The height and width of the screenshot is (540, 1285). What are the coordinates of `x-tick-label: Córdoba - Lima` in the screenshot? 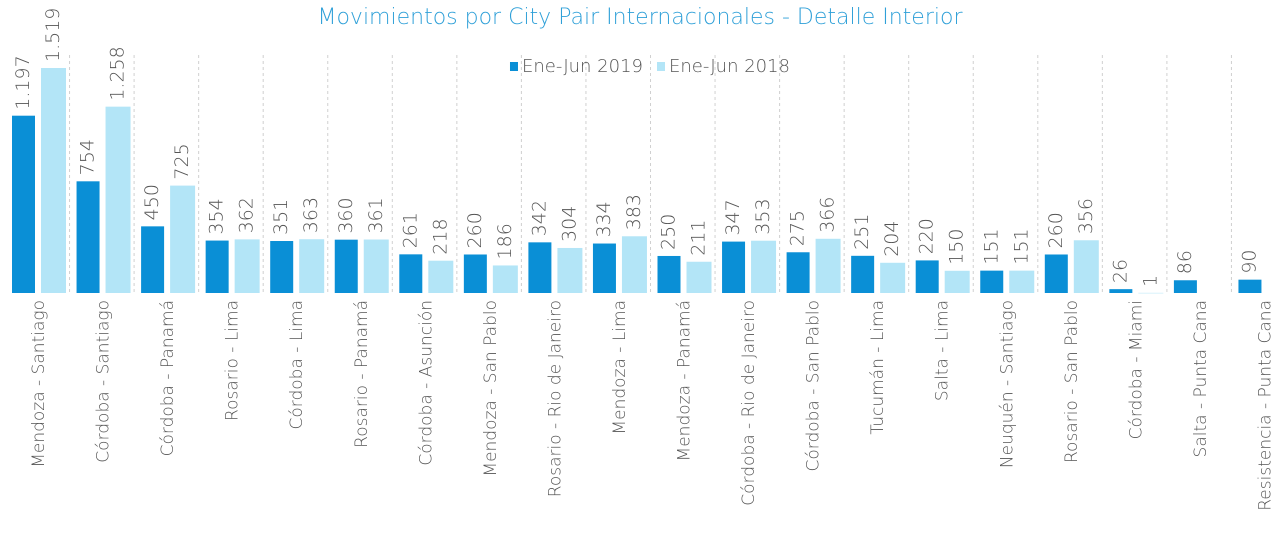 It's located at (297, 364).